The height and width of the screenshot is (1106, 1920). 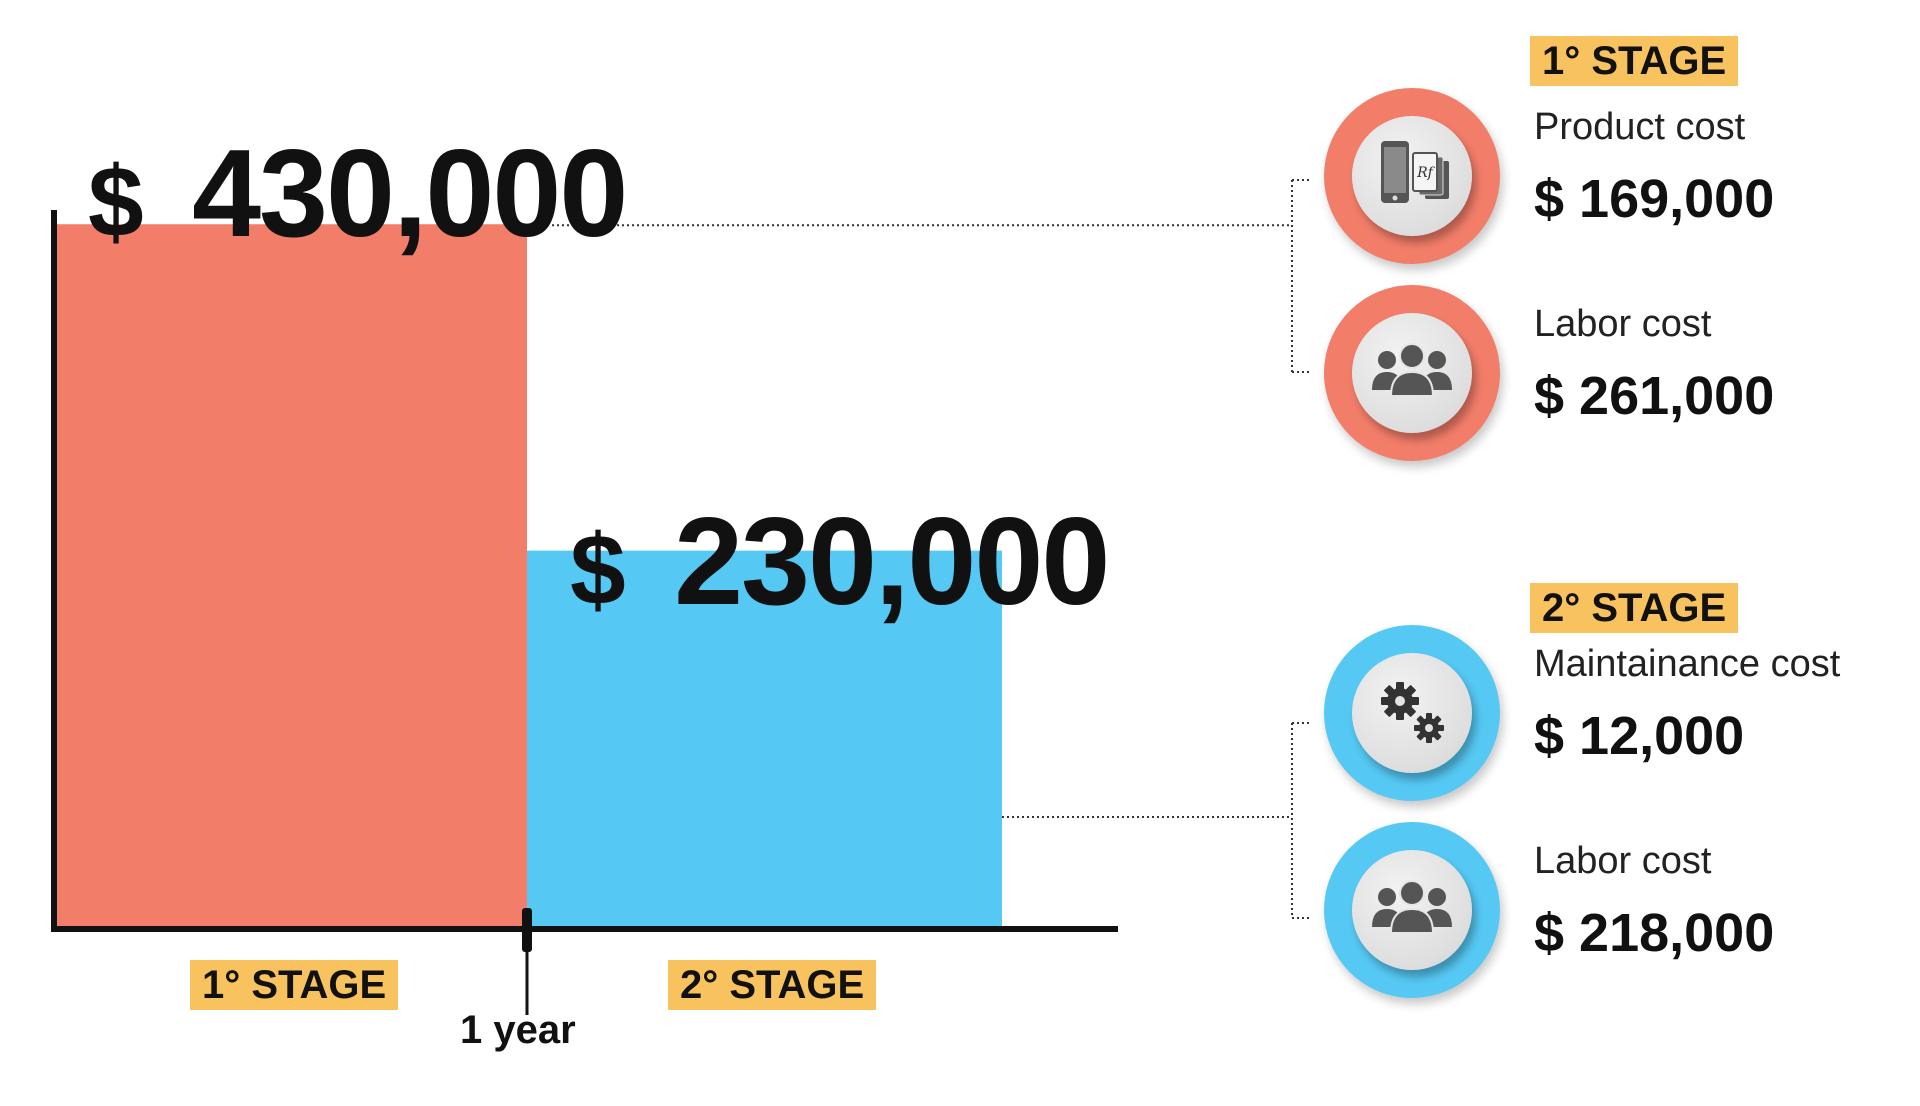 I want to click on cost-item-labor-cost-stage-2: Labor cost $ 218,000, so click(x=1622, y=912).